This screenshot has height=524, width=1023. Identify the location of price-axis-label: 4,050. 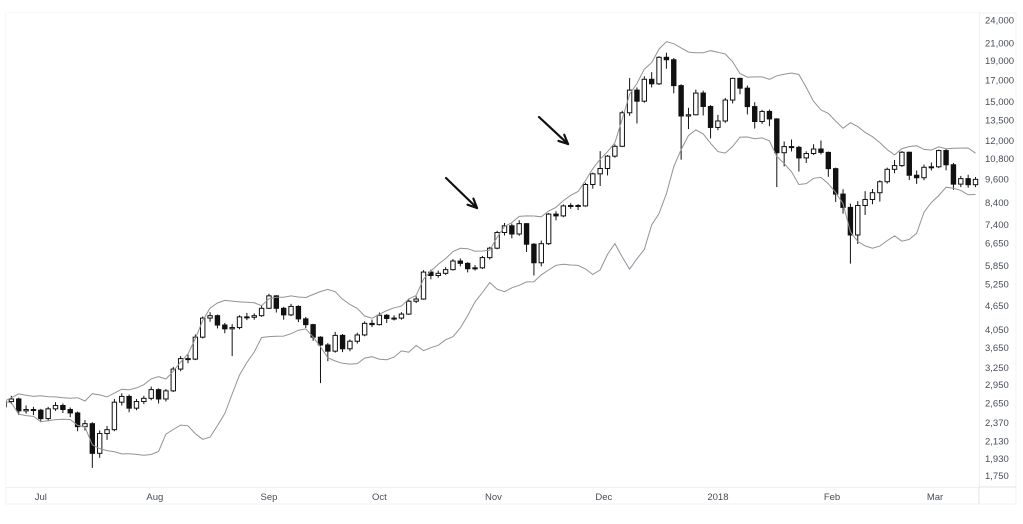
(997, 330).